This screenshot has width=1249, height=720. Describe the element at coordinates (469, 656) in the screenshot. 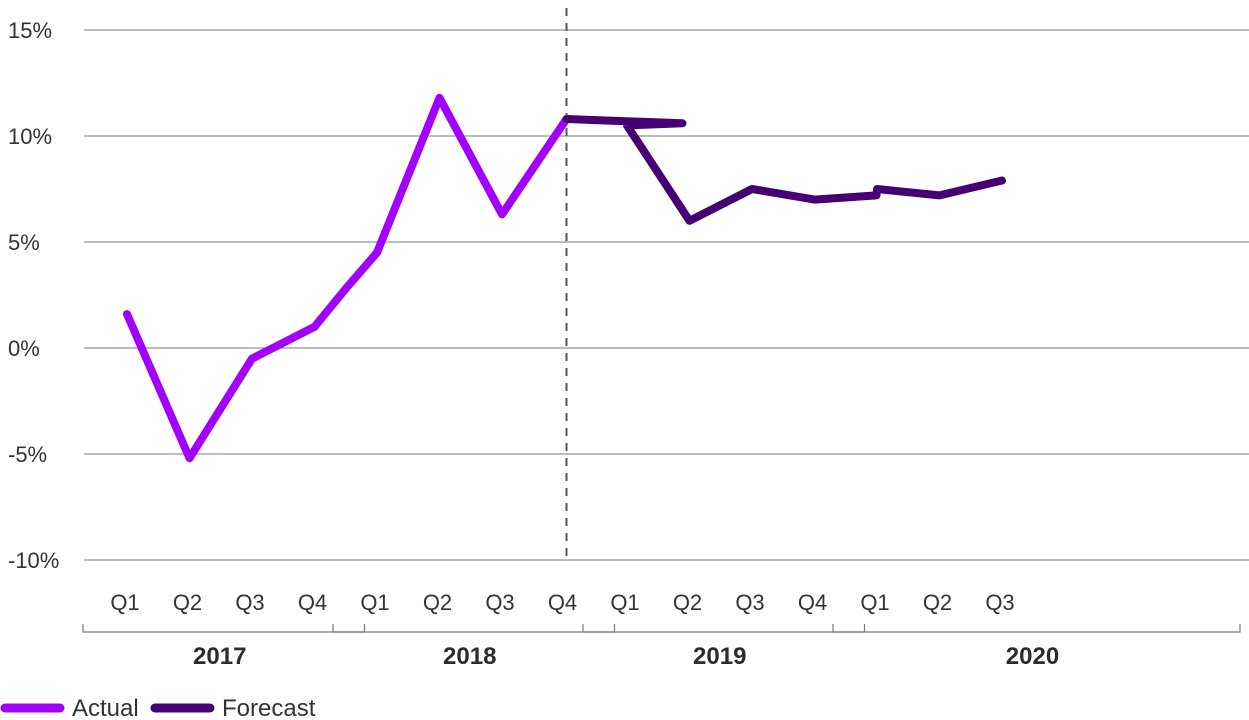

I see `year-label: 2018` at that location.